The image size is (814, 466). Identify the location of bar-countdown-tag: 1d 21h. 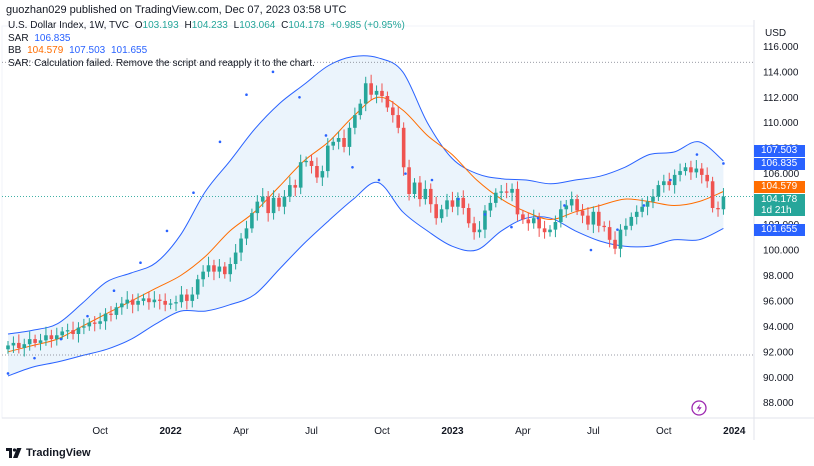
(779, 210).